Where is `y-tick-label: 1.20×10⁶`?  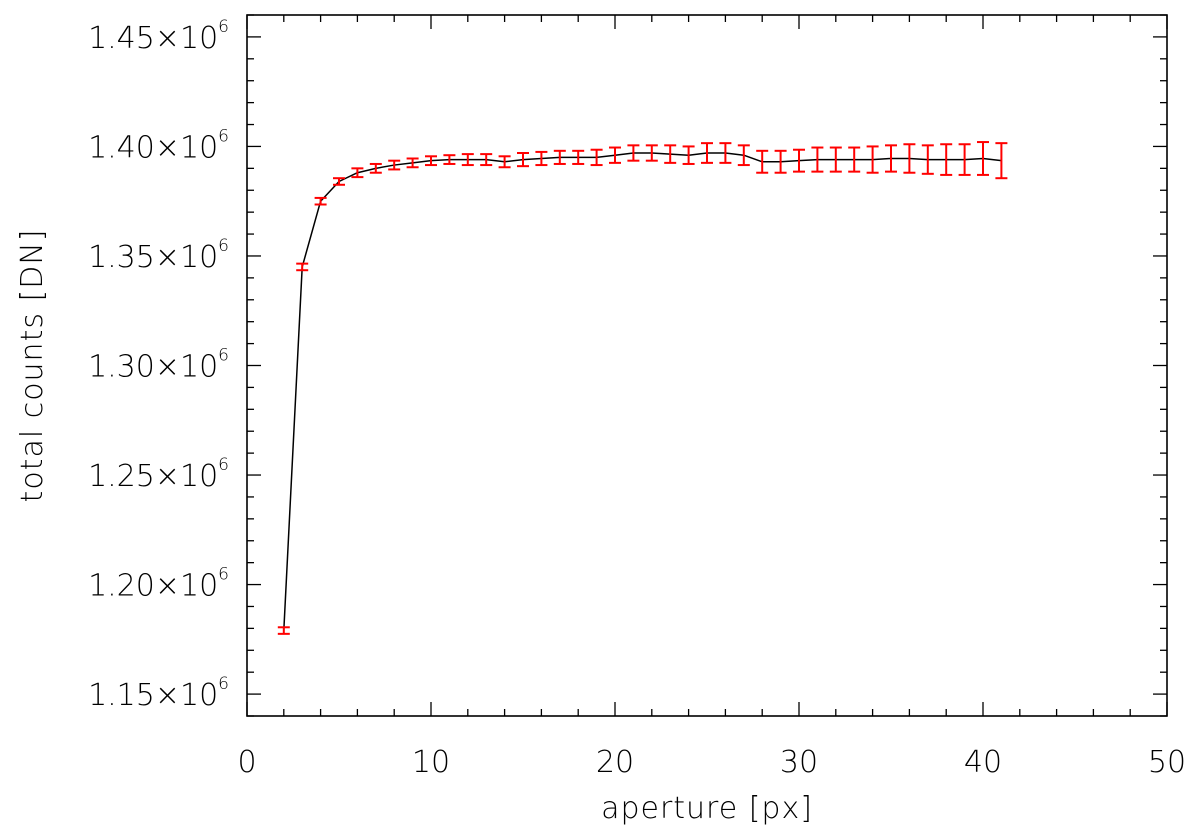 y-tick-label: 1.20×10⁶ is located at coordinates (158, 584).